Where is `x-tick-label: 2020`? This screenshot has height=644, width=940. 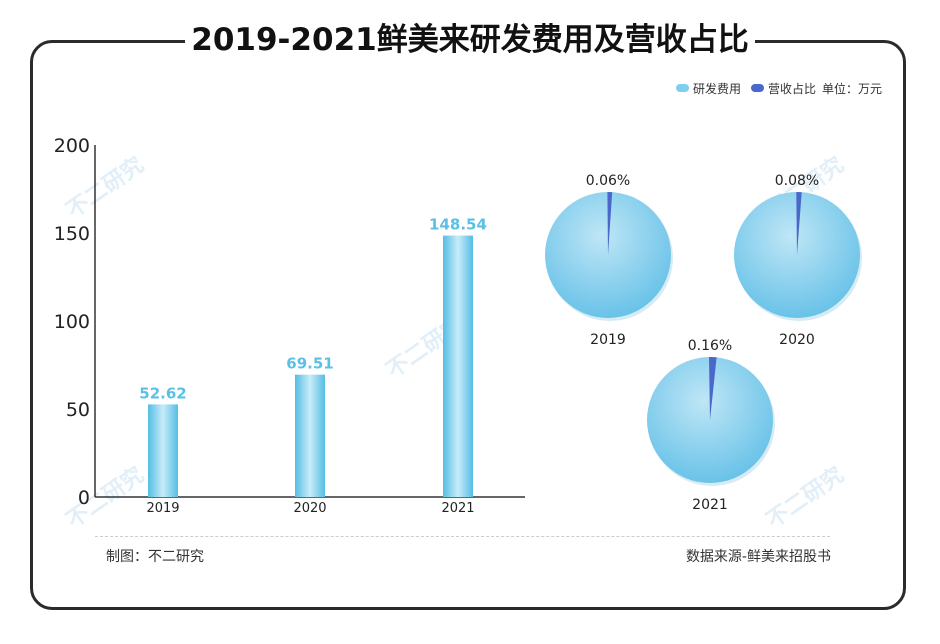
x-tick-label: 2020 is located at coordinates (309, 508).